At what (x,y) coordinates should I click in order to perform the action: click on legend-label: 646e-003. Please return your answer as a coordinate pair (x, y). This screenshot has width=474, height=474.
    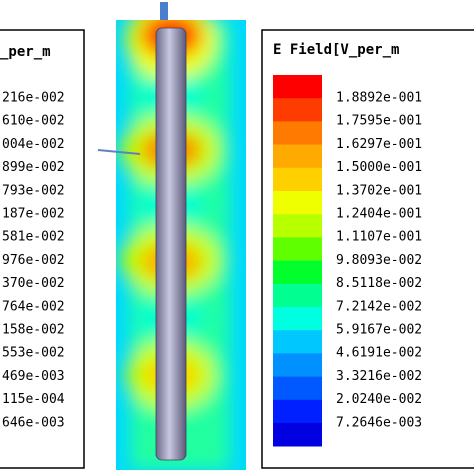
    Looking at the image, I should click on (33, 422).